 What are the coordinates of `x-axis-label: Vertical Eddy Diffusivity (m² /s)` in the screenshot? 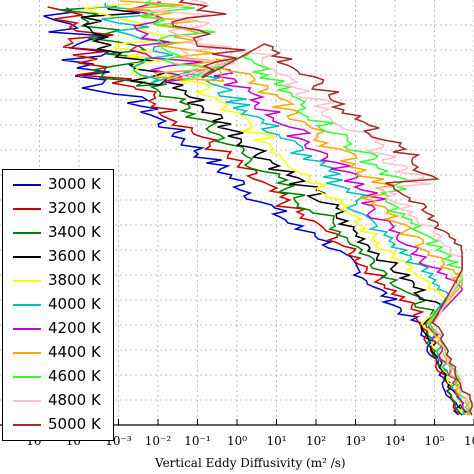 It's located at (250, 463).